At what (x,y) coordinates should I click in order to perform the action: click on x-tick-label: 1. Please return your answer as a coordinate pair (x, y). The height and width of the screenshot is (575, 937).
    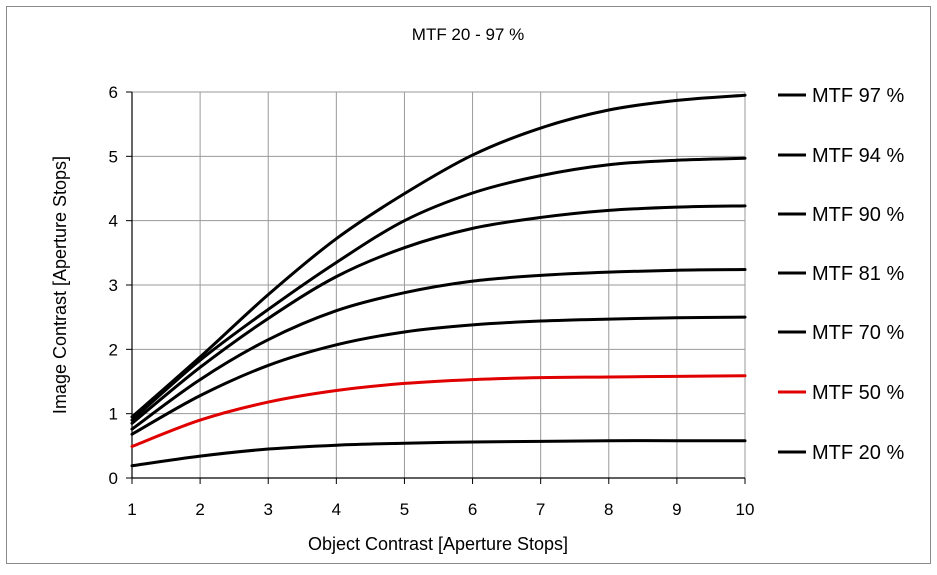
    Looking at the image, I should click on (131, 509).